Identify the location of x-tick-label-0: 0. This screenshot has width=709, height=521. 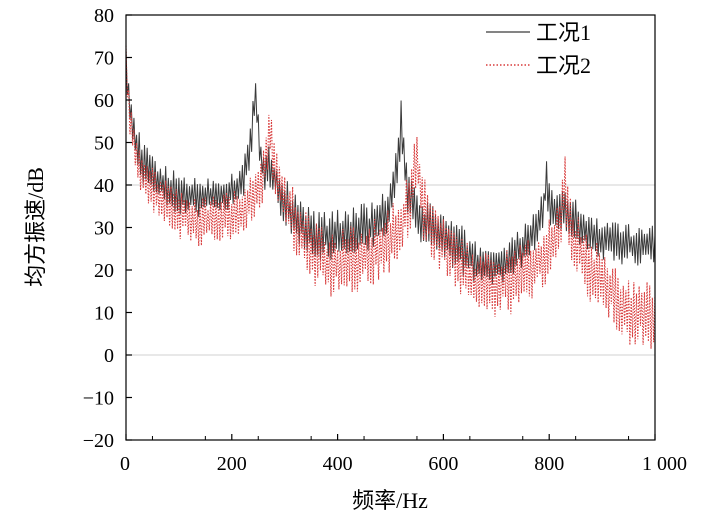
(125, 464).